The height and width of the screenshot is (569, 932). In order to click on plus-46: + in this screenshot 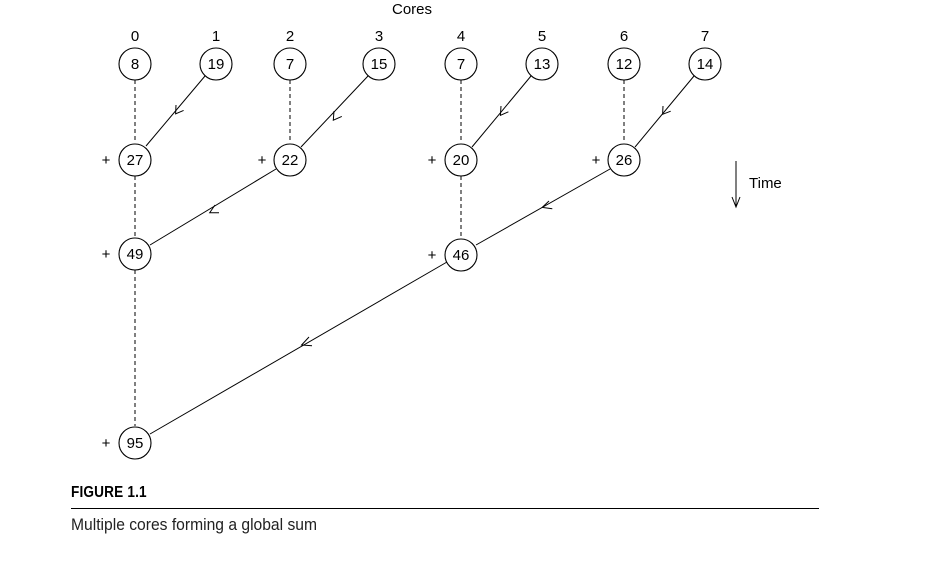, I will do `click(432, 255)`.